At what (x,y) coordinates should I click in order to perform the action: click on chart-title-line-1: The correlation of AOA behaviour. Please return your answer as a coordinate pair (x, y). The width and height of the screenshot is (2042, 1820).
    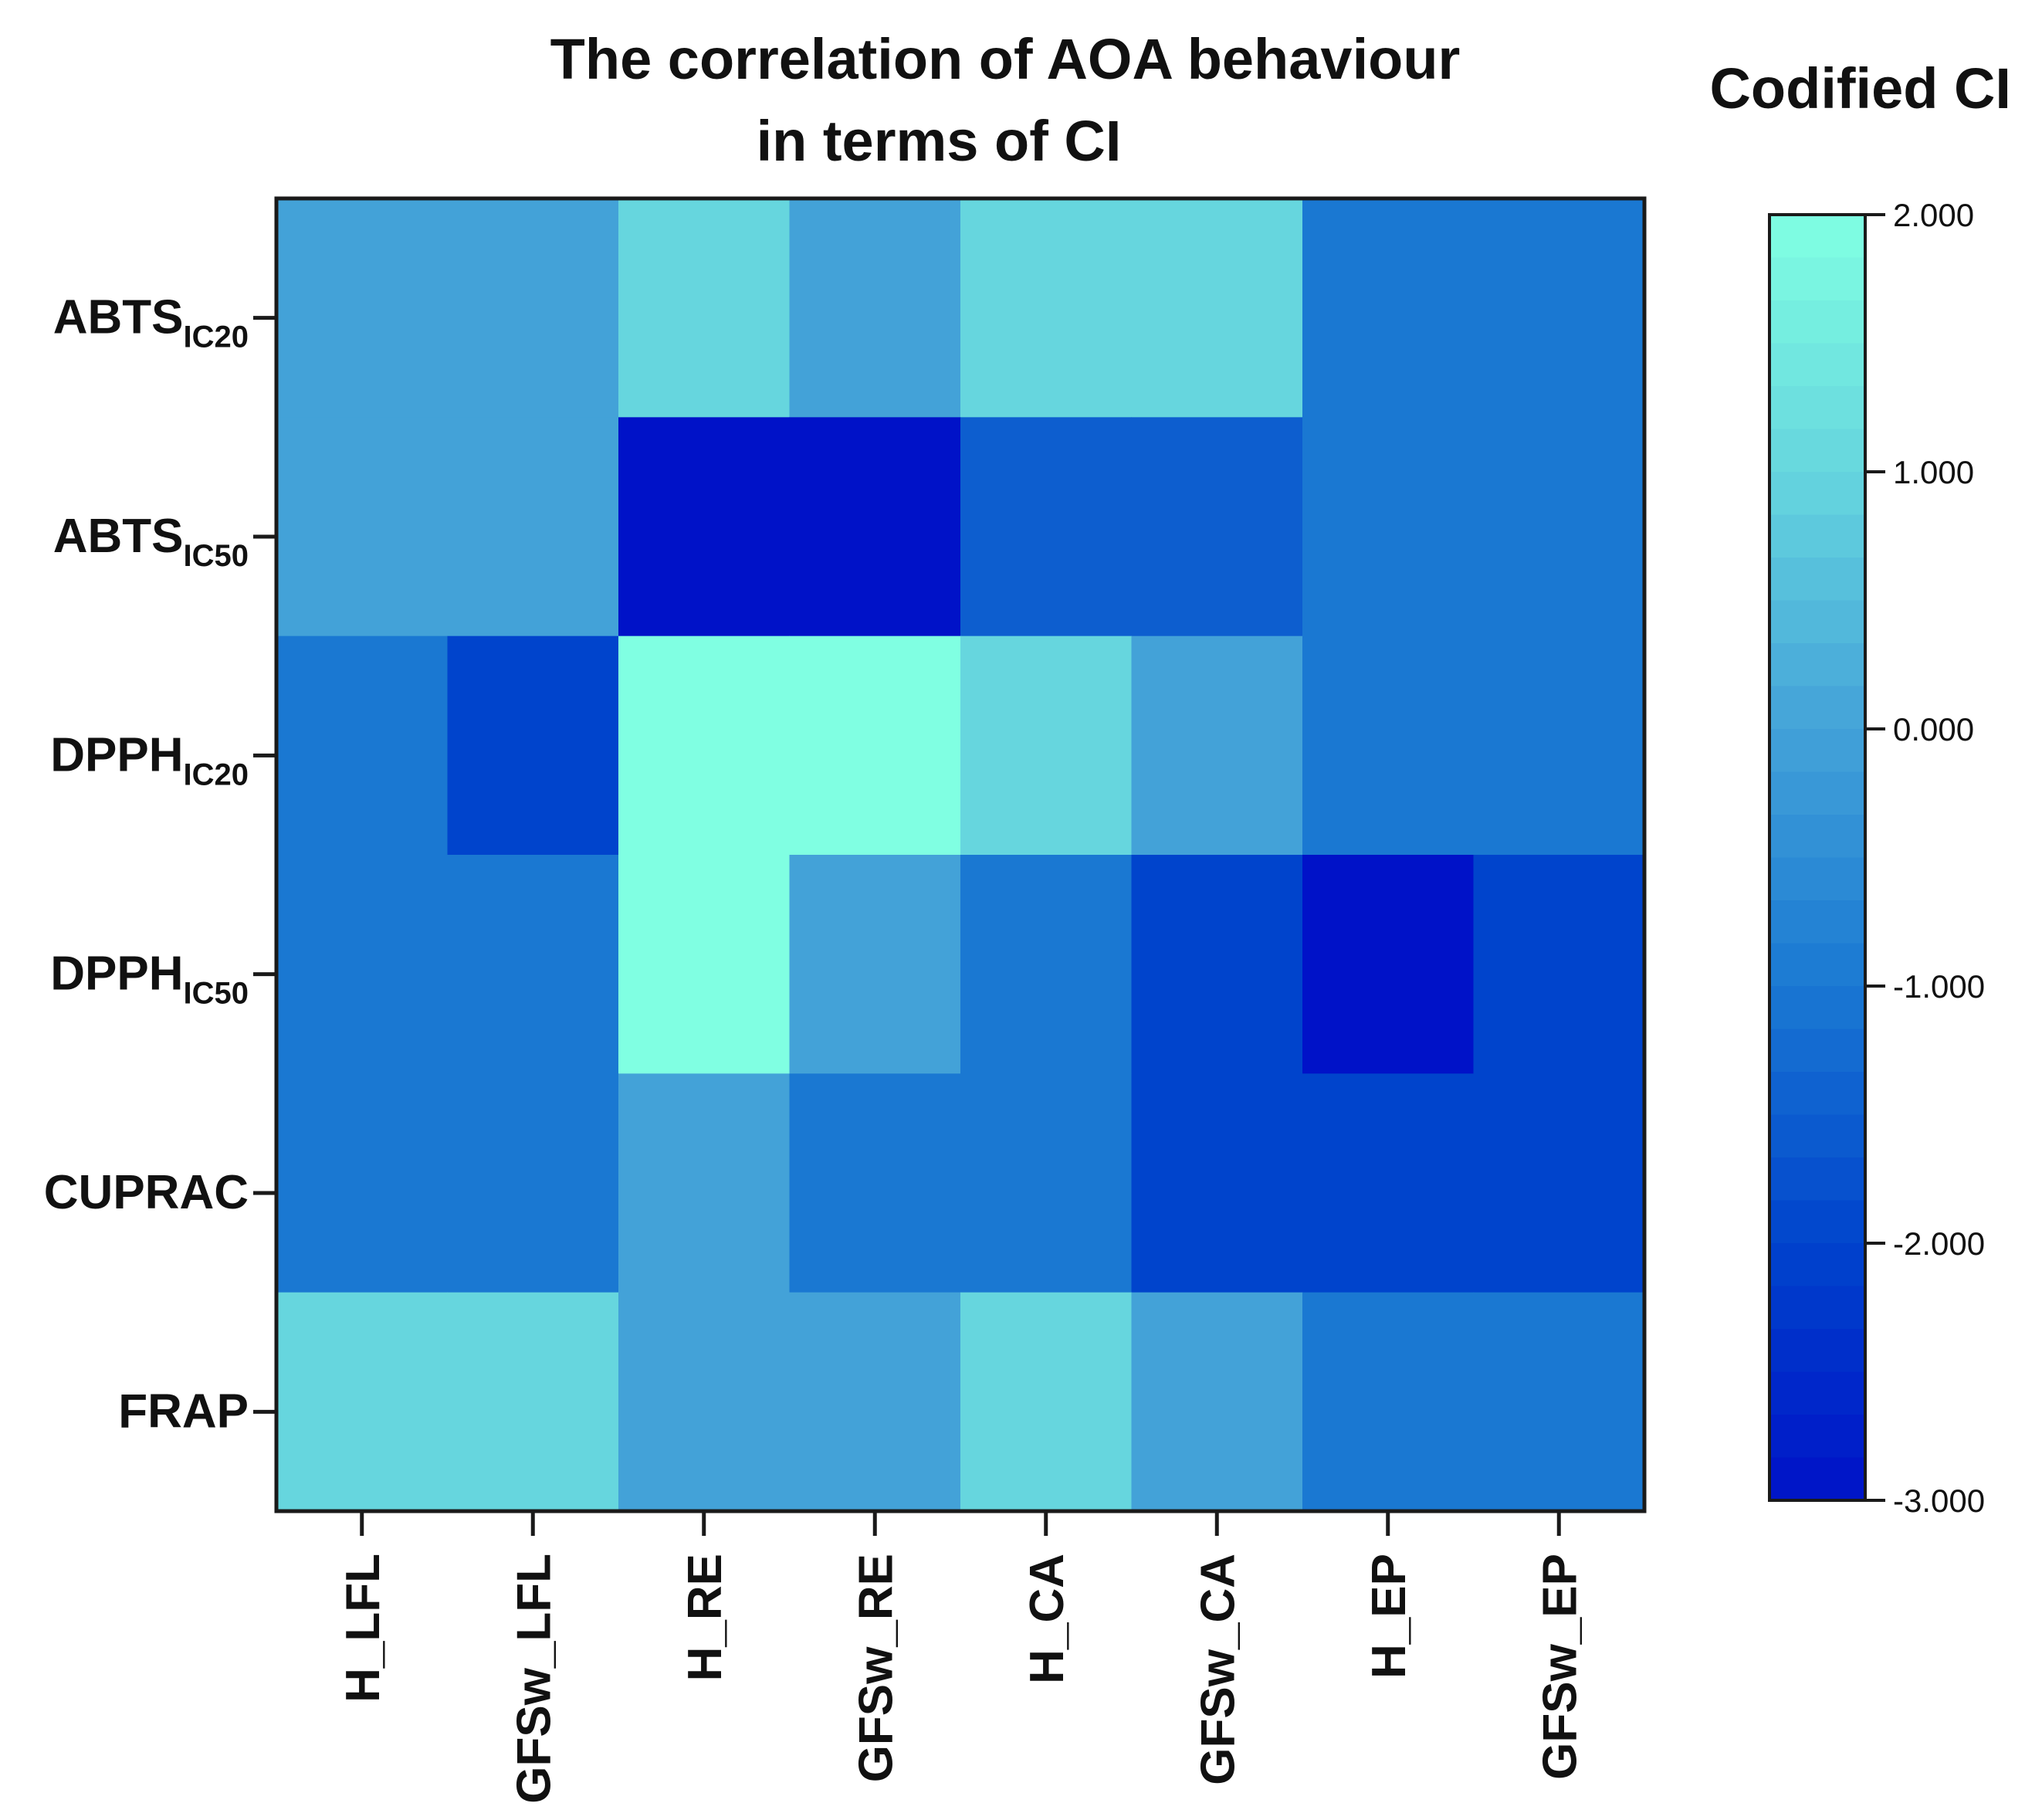
    Looking at the image, I should click on (1005, 59).